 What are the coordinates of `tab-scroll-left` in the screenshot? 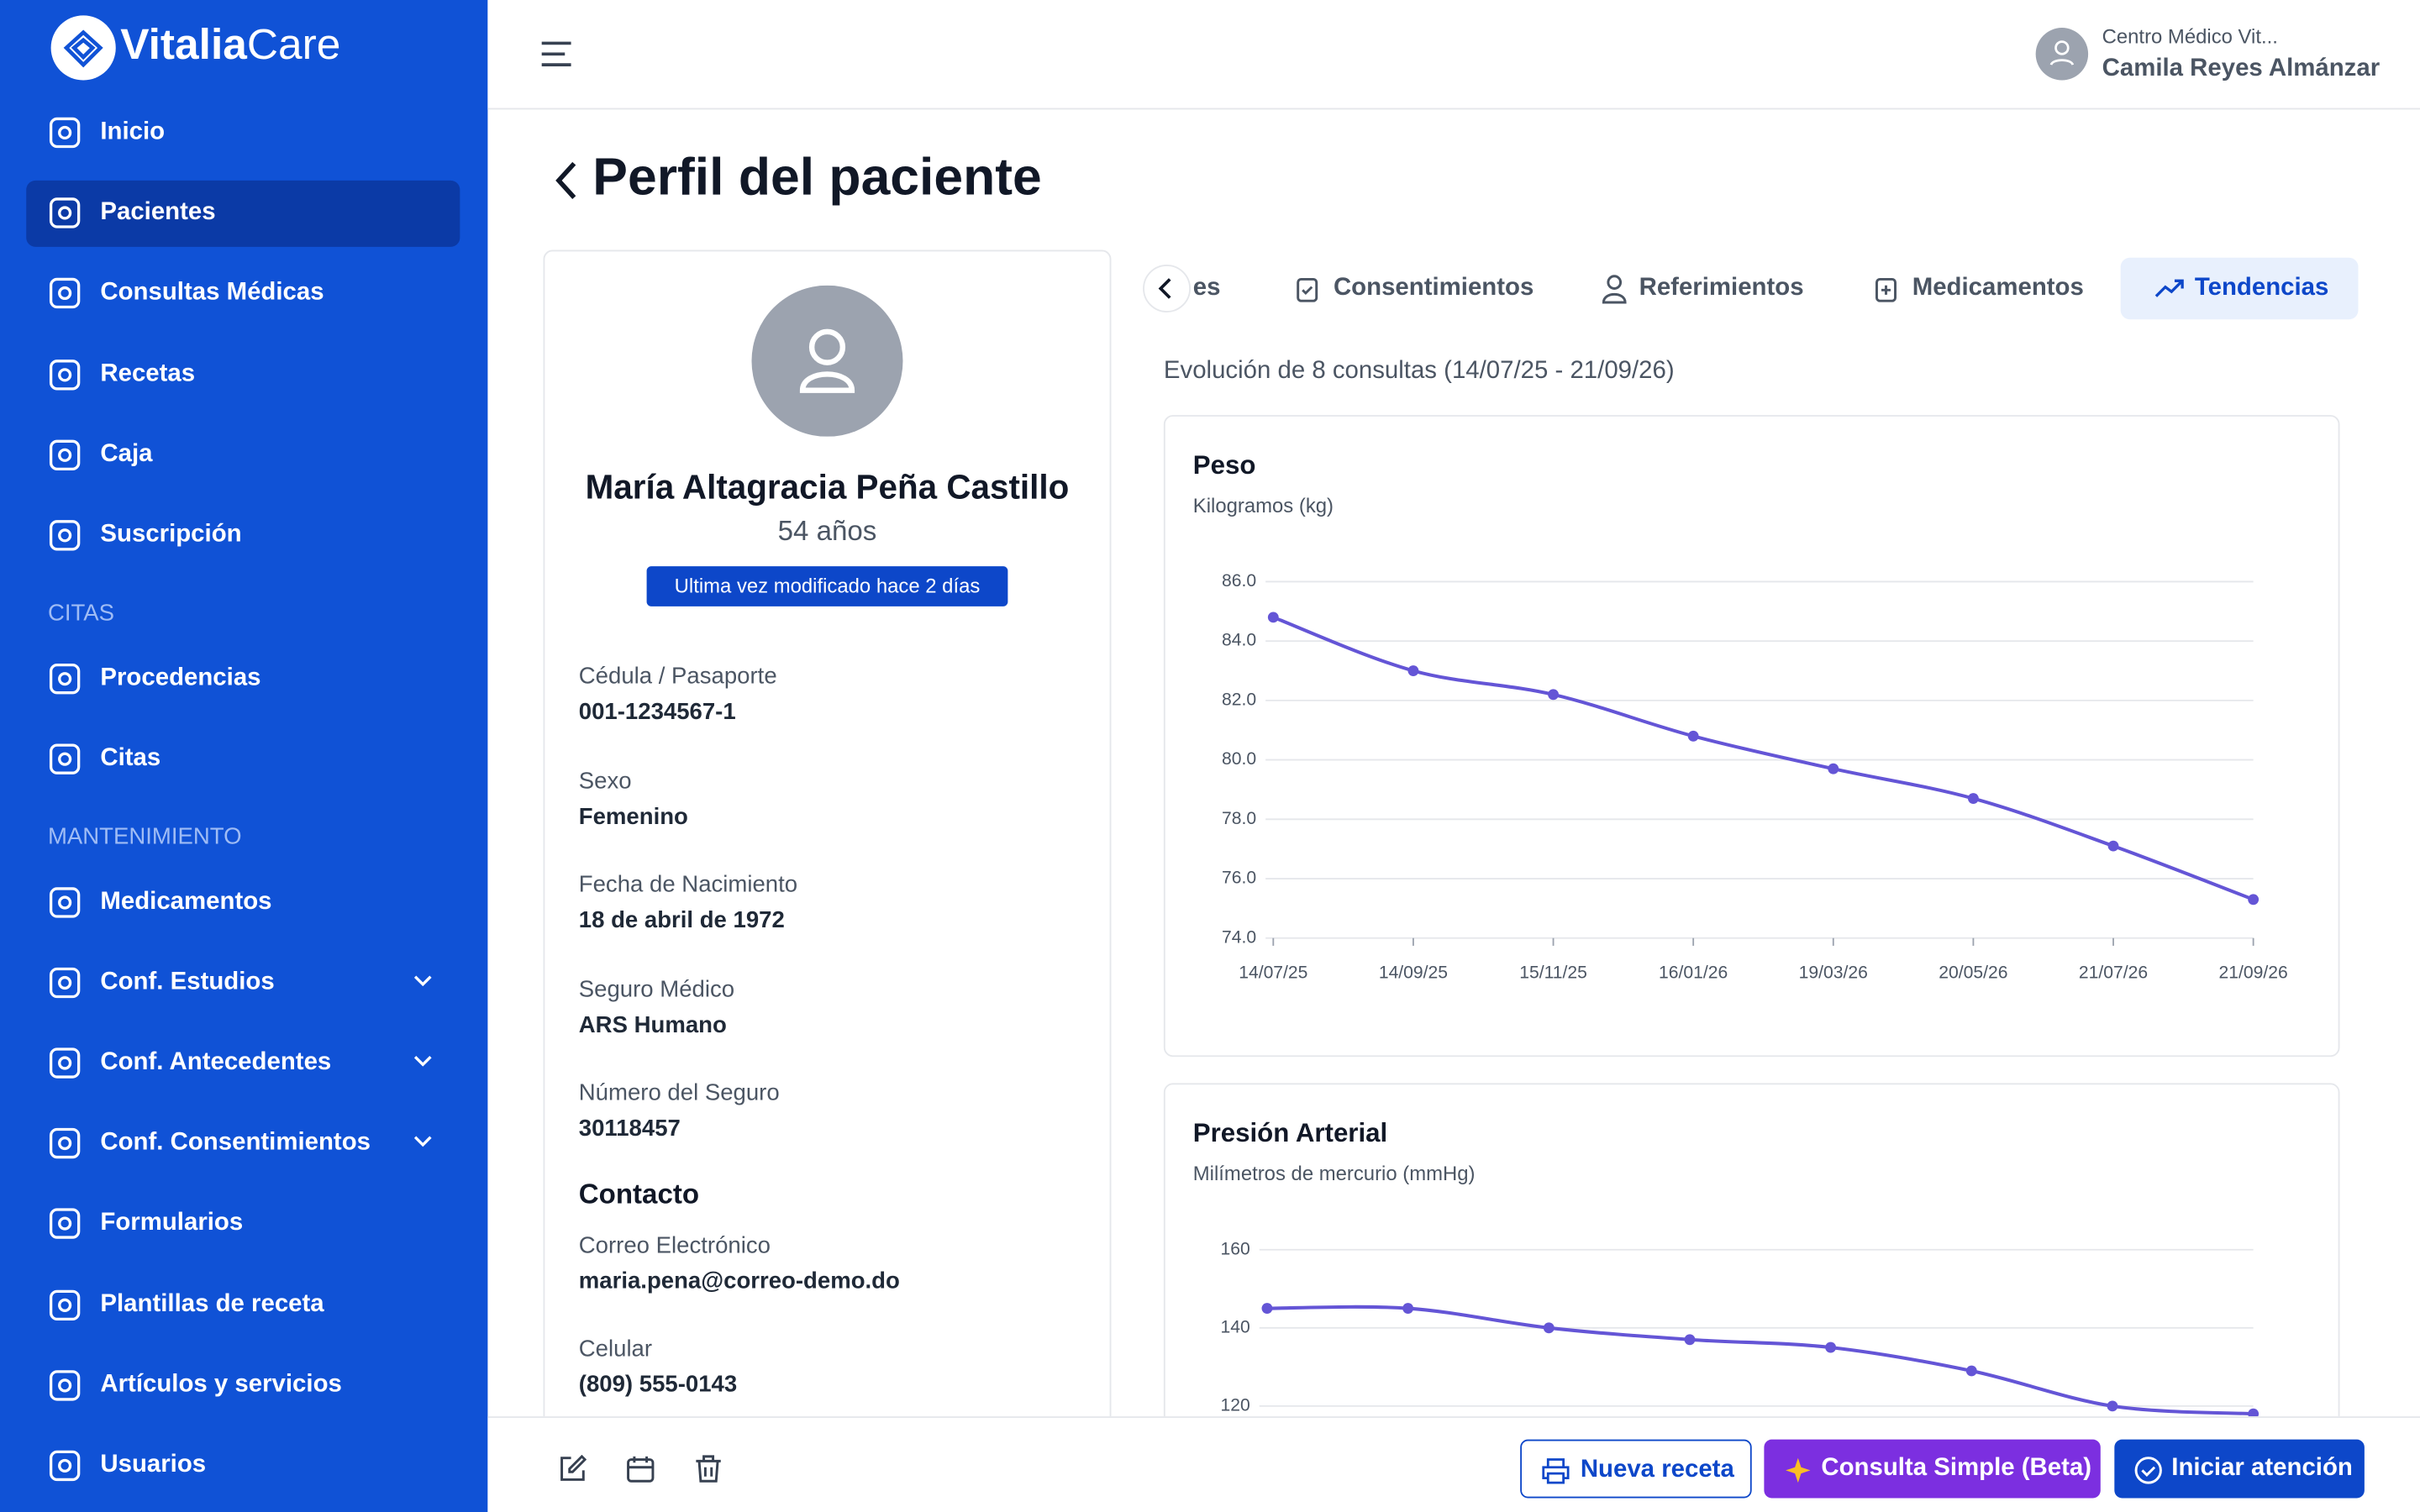 It's located at (1167, 288).